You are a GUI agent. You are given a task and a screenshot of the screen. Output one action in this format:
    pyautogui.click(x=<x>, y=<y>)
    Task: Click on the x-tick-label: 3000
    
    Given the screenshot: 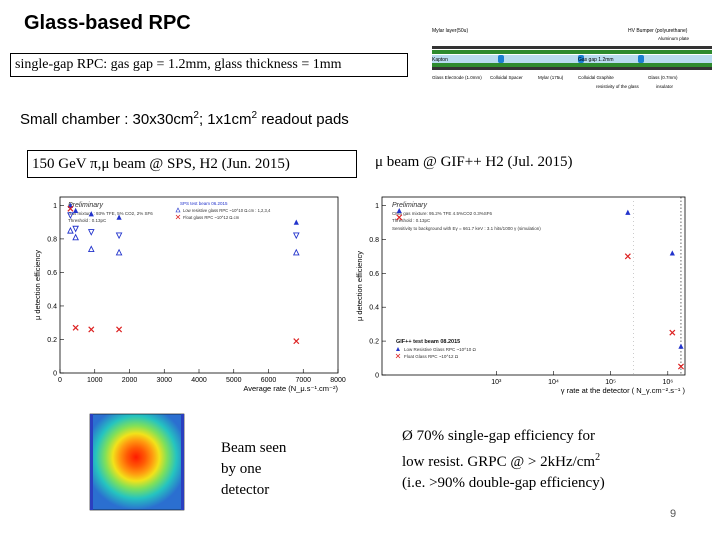 What is the action you would take?
    pyautogui.click(x=164, y=380)
    